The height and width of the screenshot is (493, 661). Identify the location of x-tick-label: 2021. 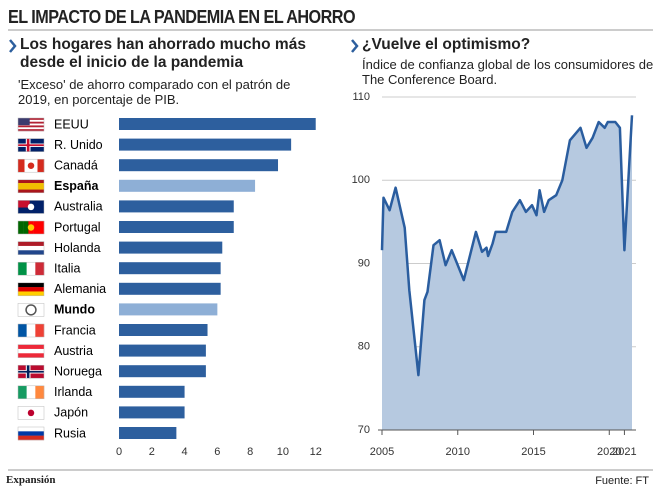
(624, 452).